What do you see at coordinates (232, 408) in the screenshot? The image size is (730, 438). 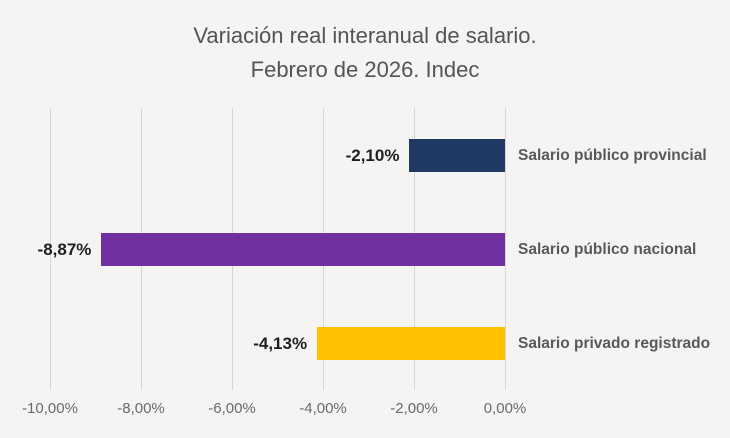 I see `x-axis-tick-label: -6,00%` at bounding box center [232, 408].